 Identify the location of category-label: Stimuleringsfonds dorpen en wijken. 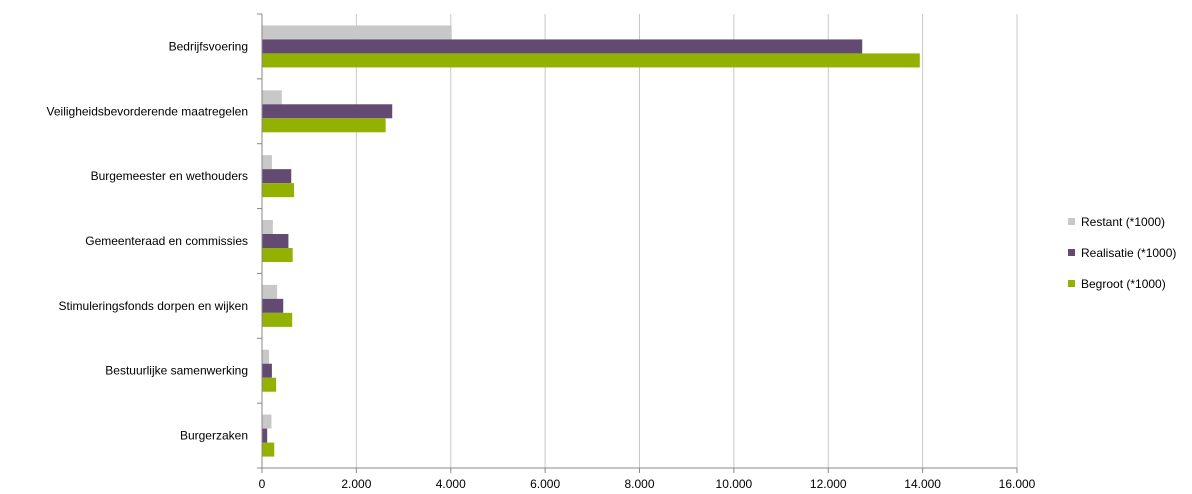
(153, 306).